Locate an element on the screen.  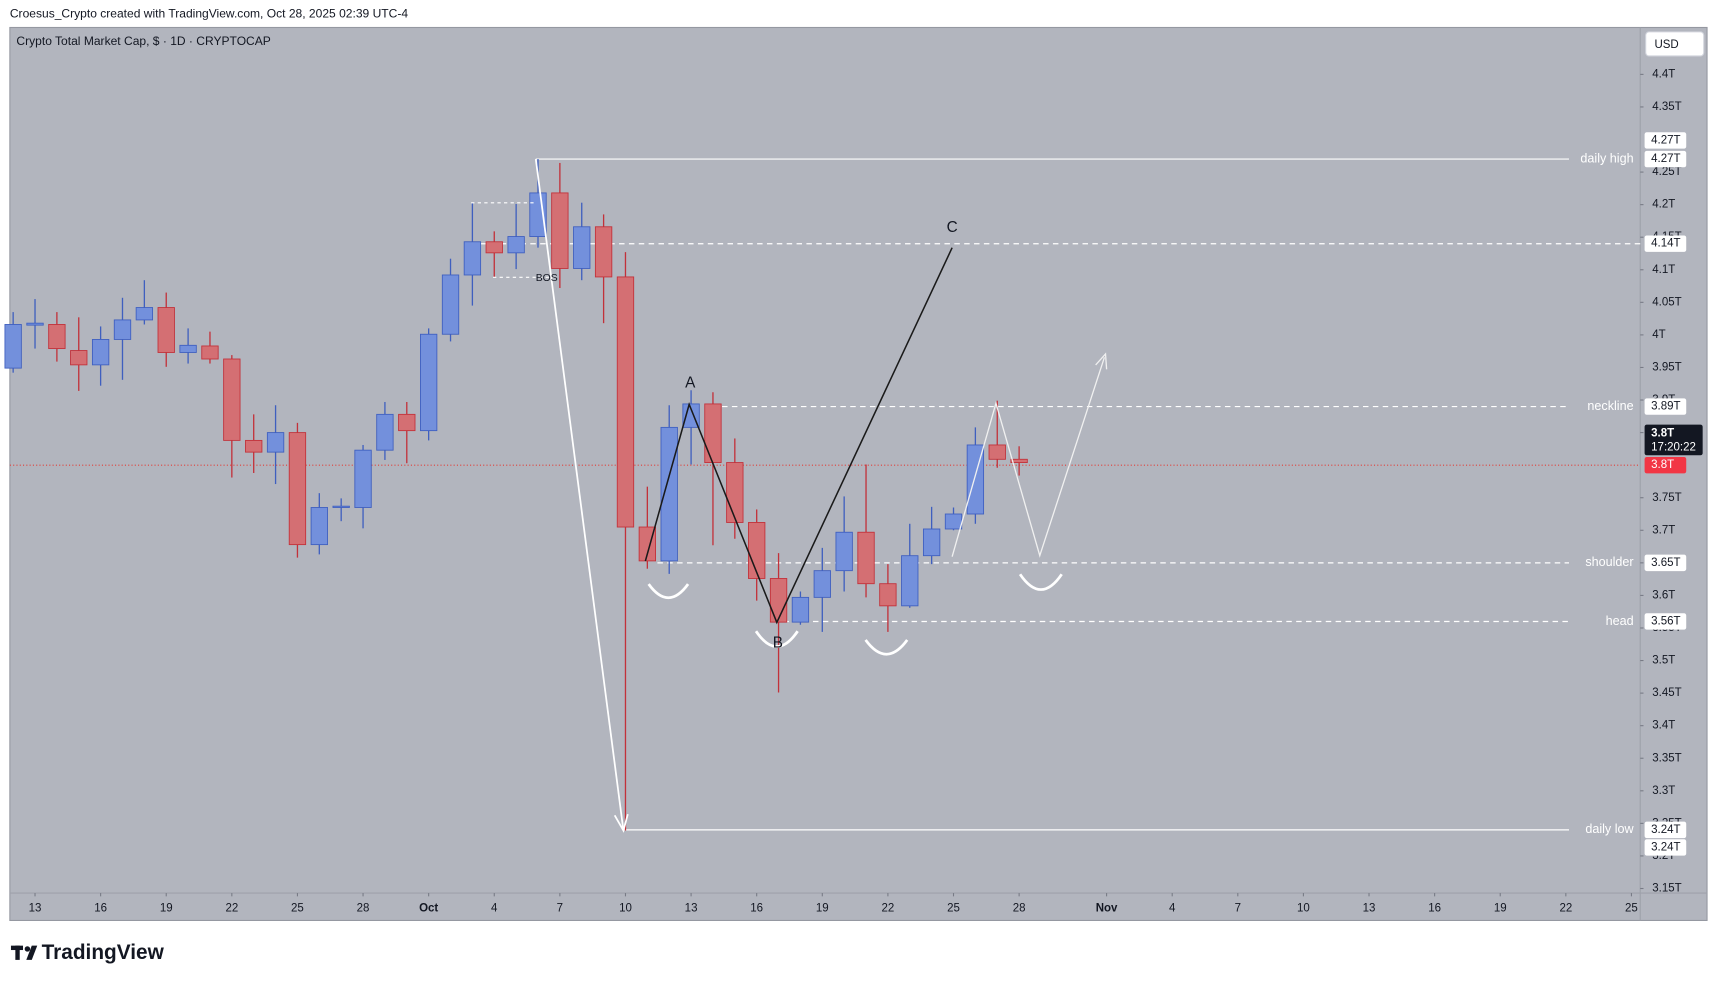
y-tick-label: 3.3T is located at coordinates (1663, 791).